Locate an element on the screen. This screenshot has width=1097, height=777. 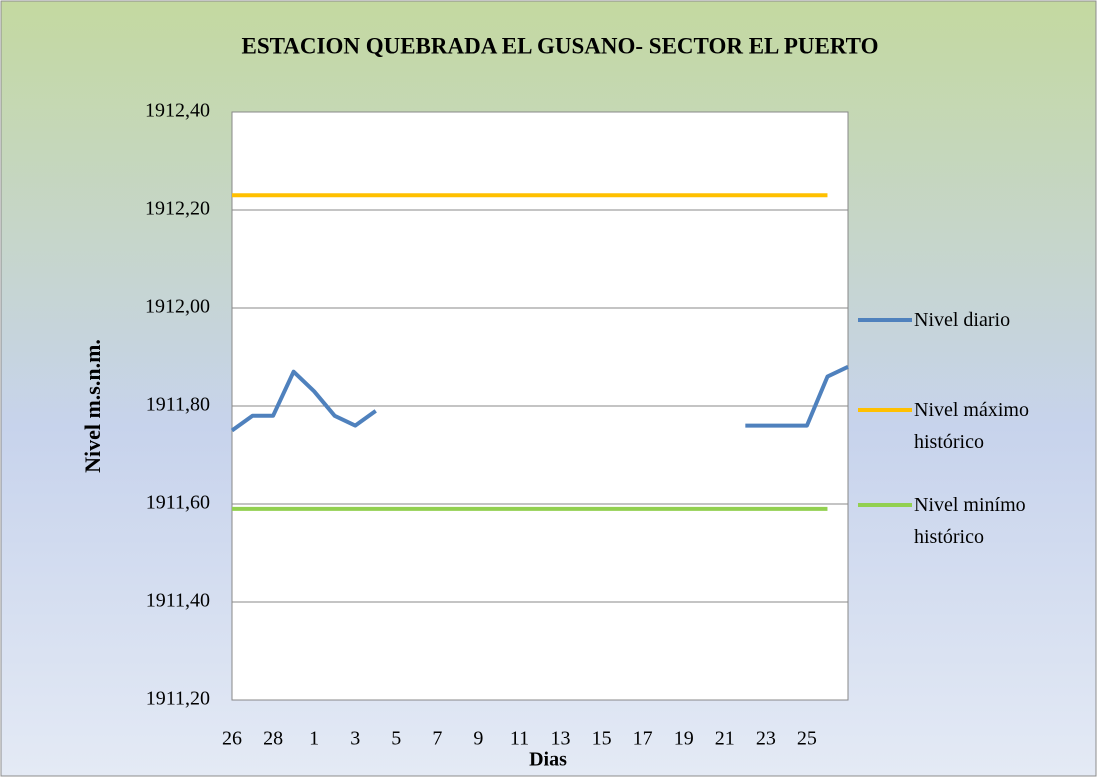
y-tick-label: 1911,80 is located at coordinates (178, 405).